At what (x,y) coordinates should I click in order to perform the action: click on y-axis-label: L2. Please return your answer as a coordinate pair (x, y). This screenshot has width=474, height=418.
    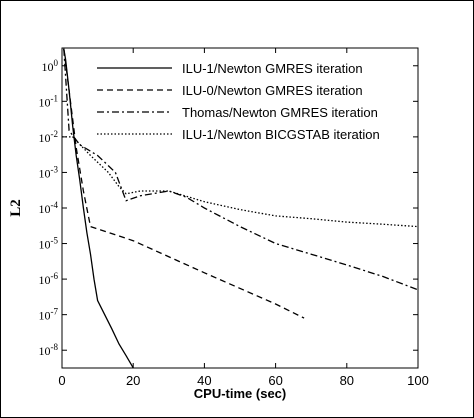
    Looking at the image, I should click on (16, 208).